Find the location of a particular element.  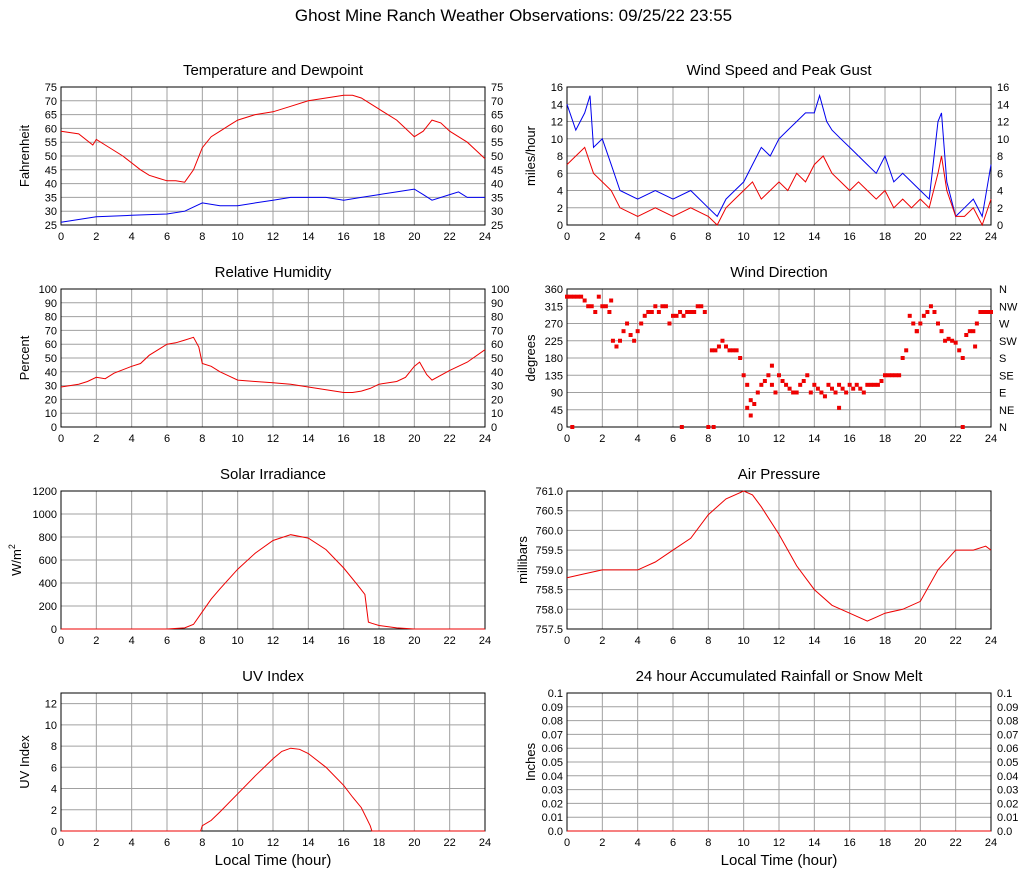

solar-y-tick-label: 600 is located at coordinates (48, 561).